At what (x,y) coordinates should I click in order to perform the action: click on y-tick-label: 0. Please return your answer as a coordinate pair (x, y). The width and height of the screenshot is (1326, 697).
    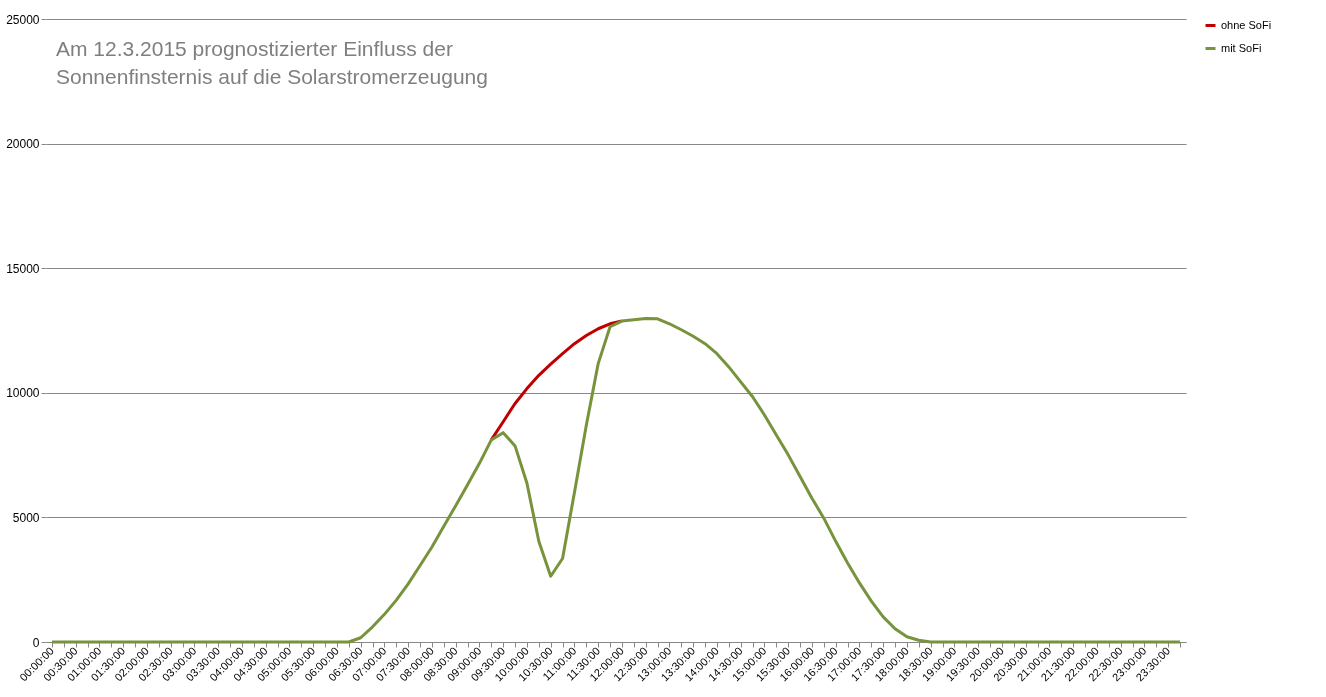
    Looking at the image, I should click on (36, 642).